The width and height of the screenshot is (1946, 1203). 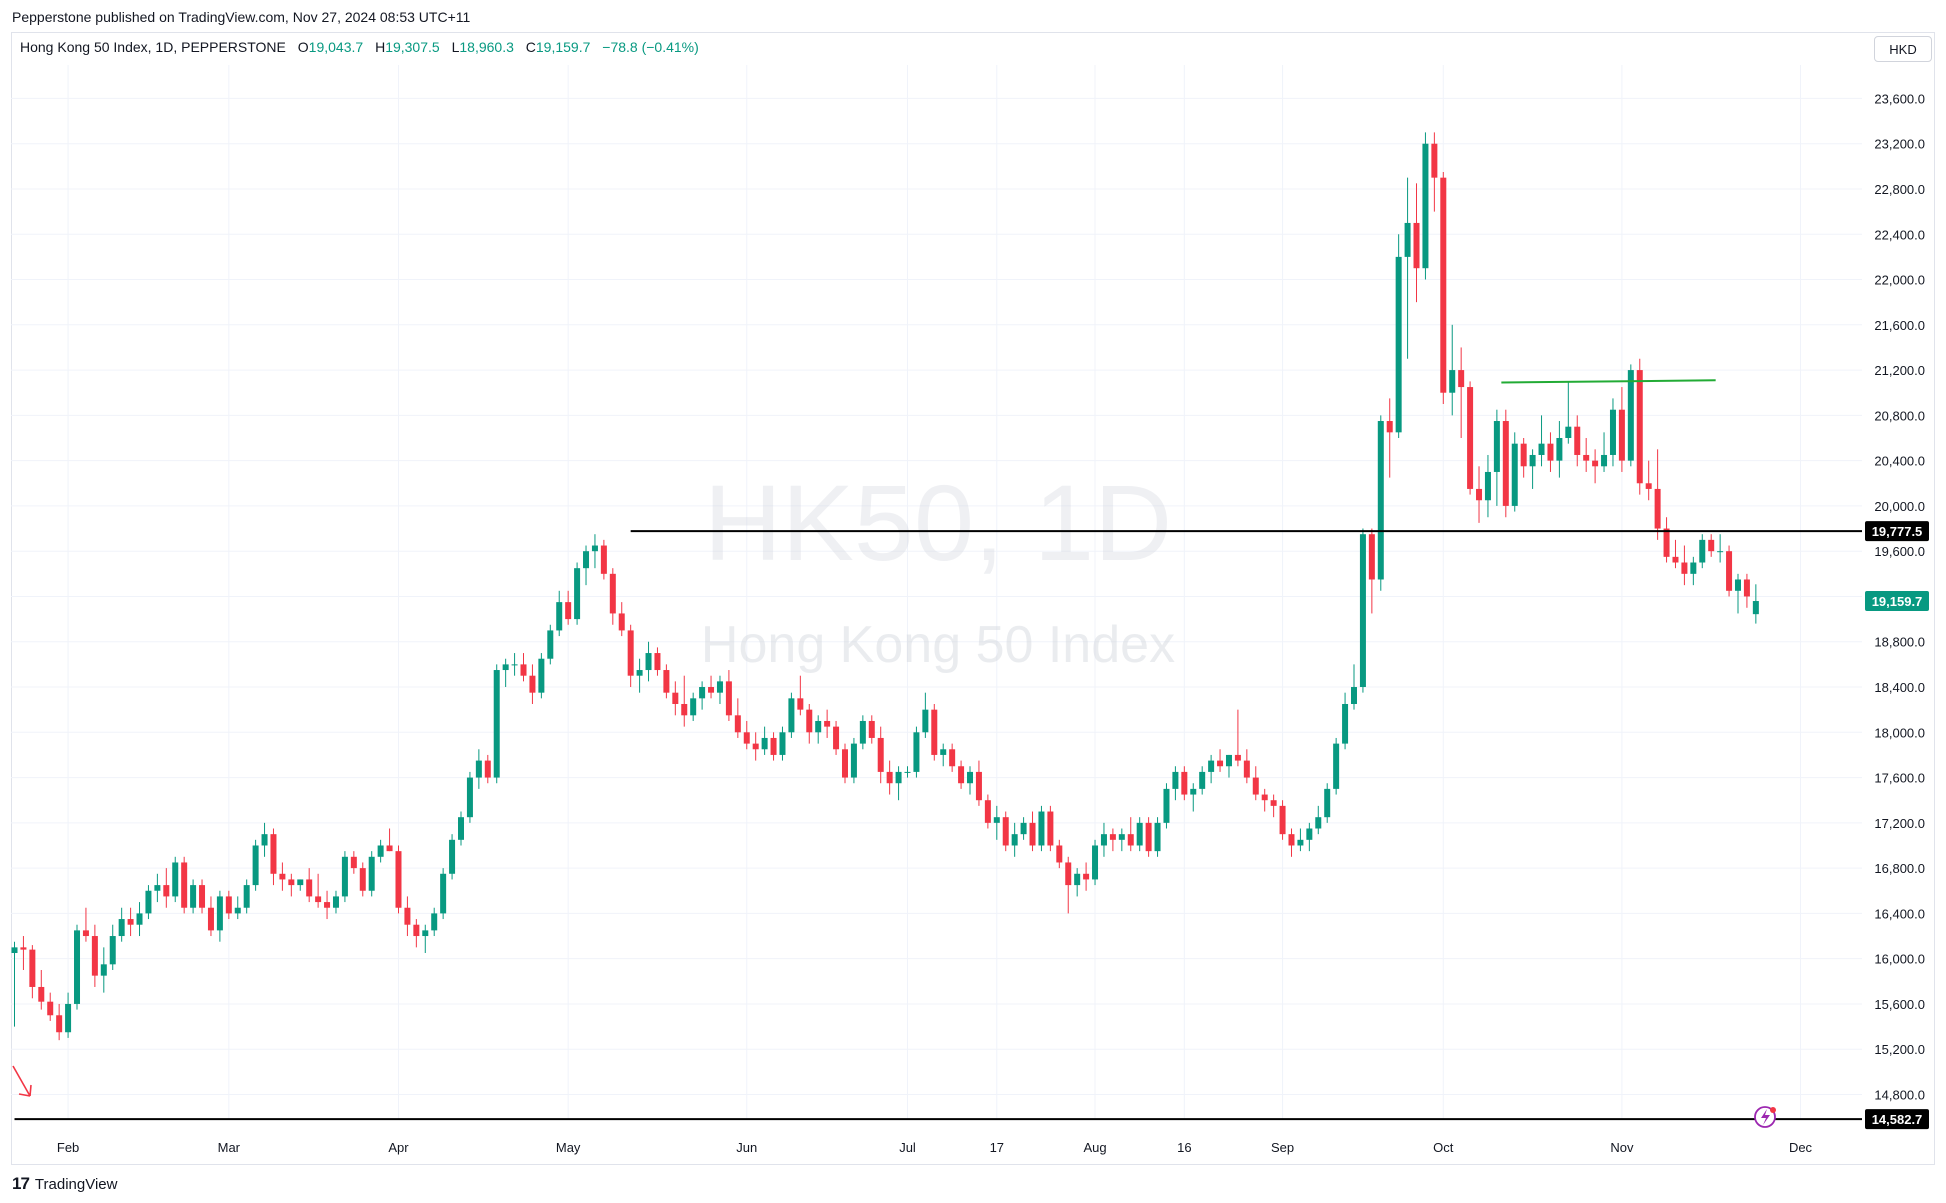 What do you see at coordinates (1899, 98) in the screenshot?
I see `price-tick-label: 23,600.0` at bounding box center [1899, 98].